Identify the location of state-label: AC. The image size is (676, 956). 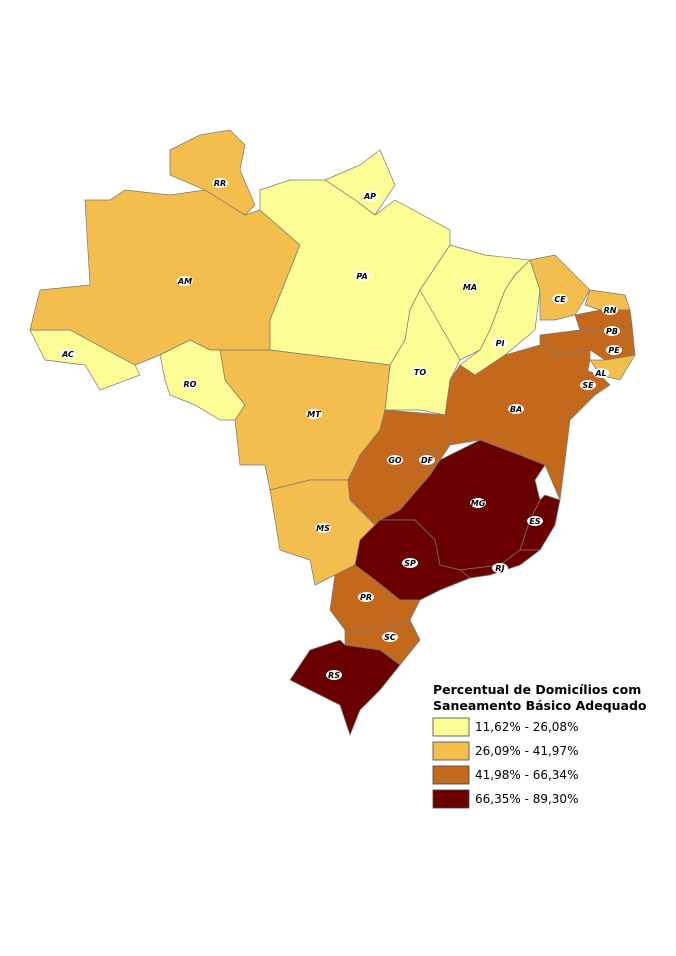
(67, 354).